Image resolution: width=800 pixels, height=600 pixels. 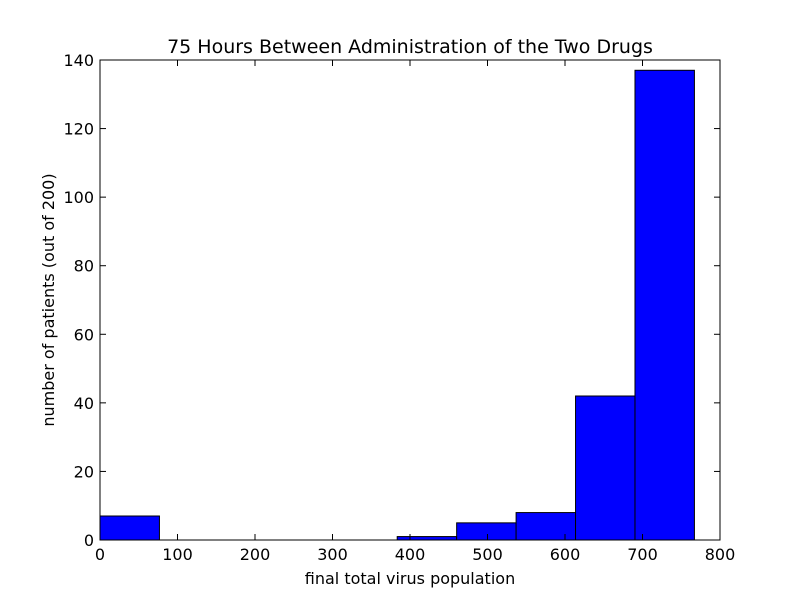 What do you see at coordinates (410, 578) in the screenshot?
I see `x-axis-label: final total virus population` at bounding box center [410, 578].